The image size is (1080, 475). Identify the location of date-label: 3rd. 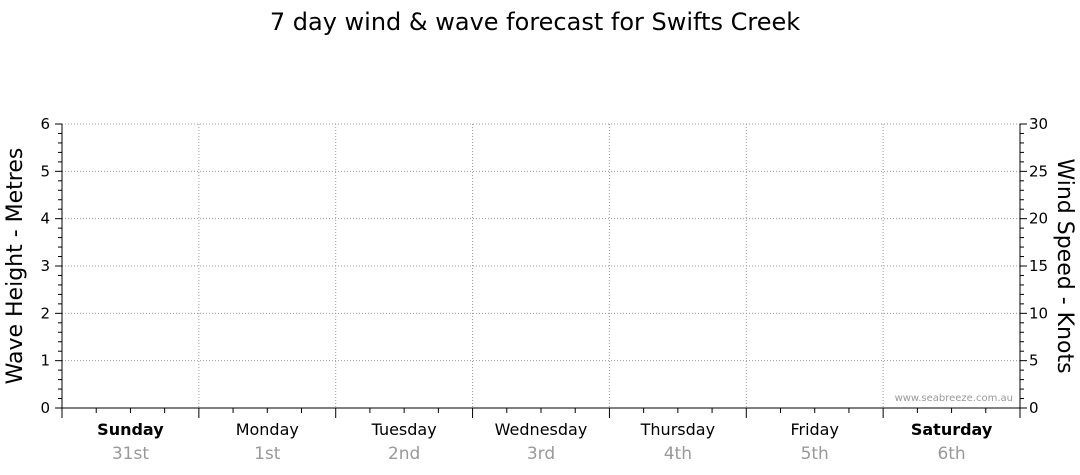
(541, 454).